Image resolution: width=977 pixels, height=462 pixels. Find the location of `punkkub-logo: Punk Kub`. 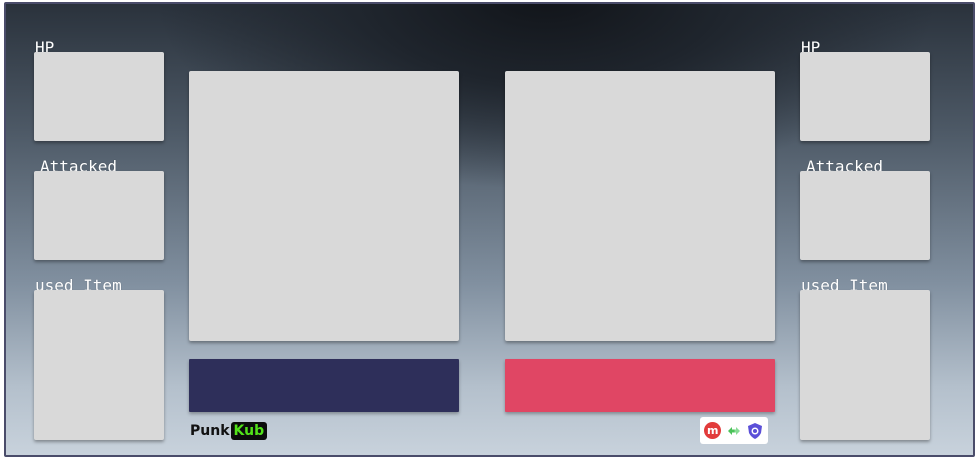

punkkub-logo: Punk Kub is located at coordinates (229, 431).